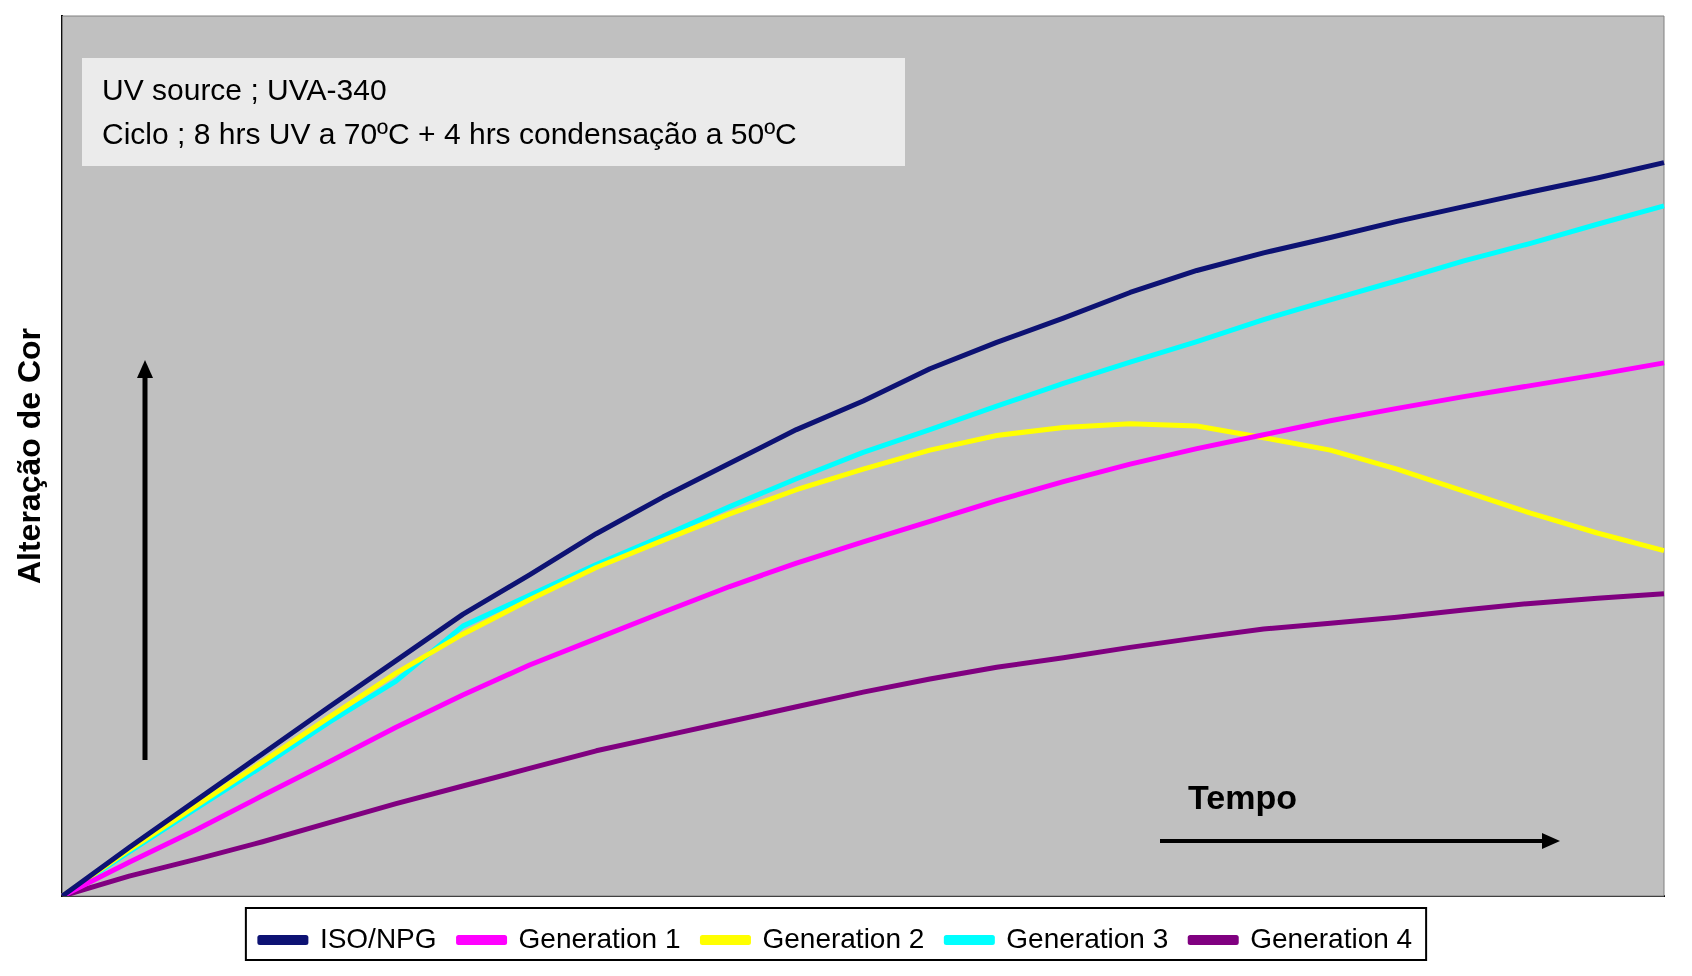 The height and width of the screenshot is (976, 1692). I want to click on legend-label: Generation 2, so click(843, 938).